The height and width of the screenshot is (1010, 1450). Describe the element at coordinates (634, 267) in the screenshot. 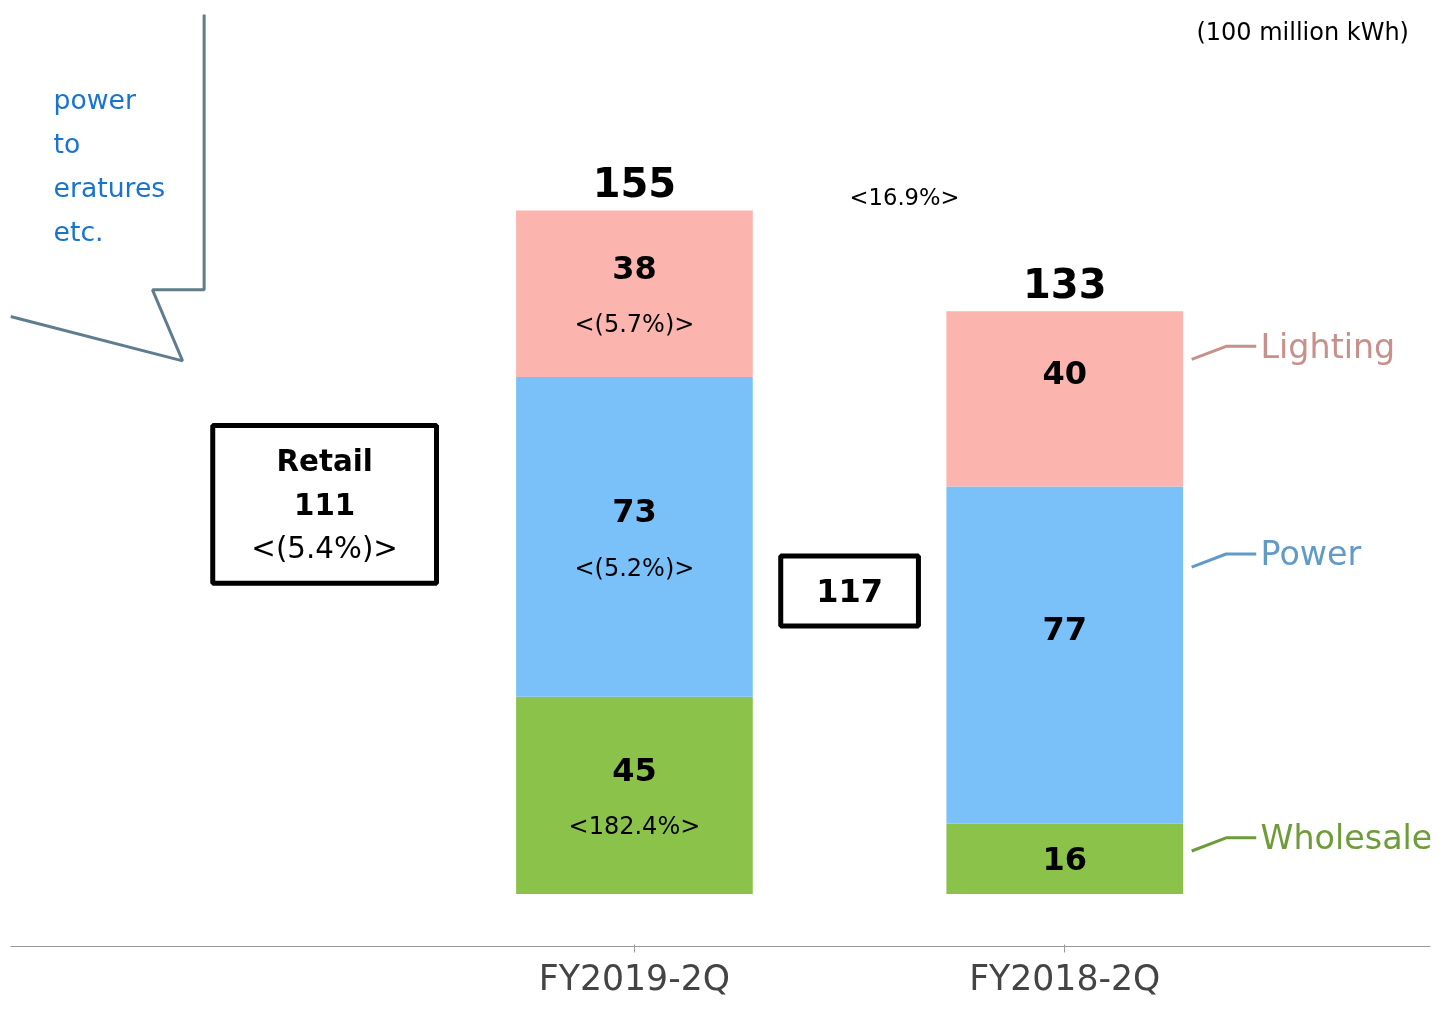

I see `data-label: 38` at that location.